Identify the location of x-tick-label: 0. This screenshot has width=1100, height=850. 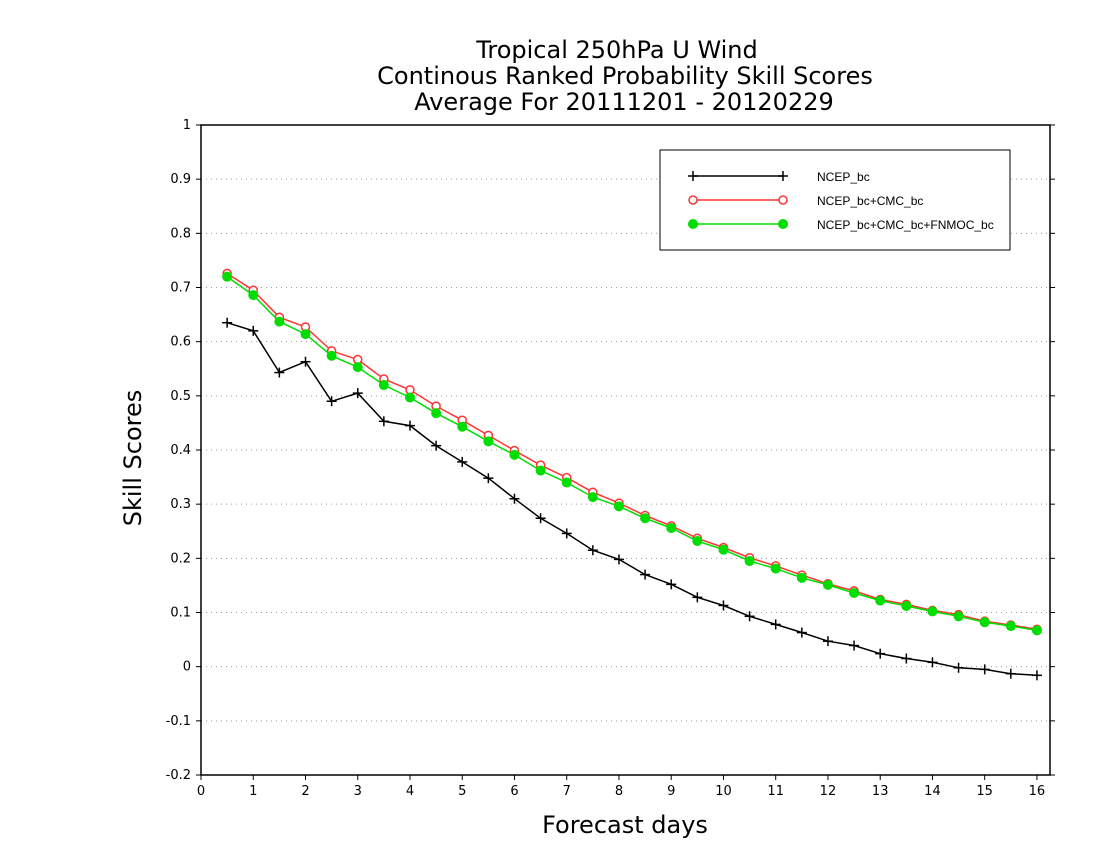
(201, 791).